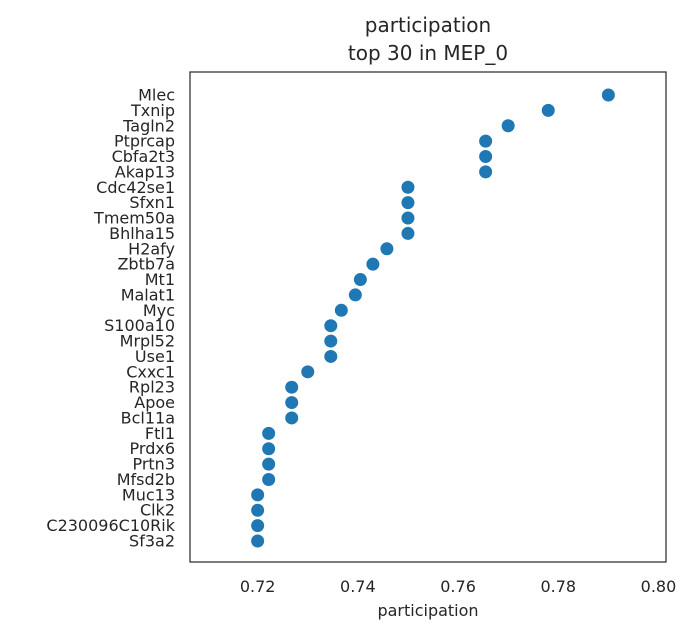  Describe the element at coordinates (152, 110) in the screenshot. I see `y-tick-label: Txnip` at that location.